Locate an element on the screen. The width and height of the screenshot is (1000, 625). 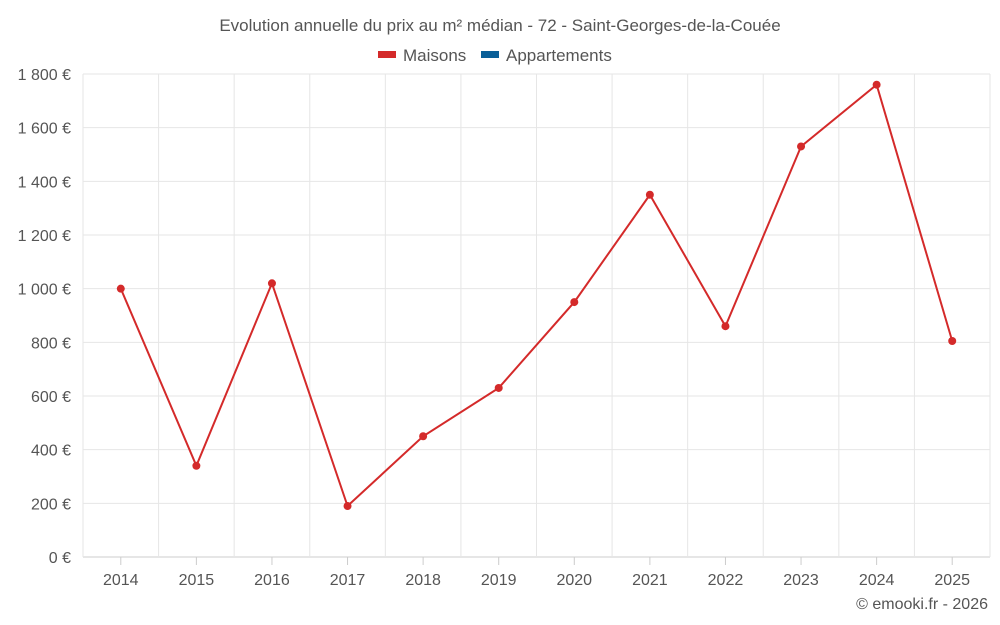
legend-swatch-appartements is located at coordinates (490, 54).